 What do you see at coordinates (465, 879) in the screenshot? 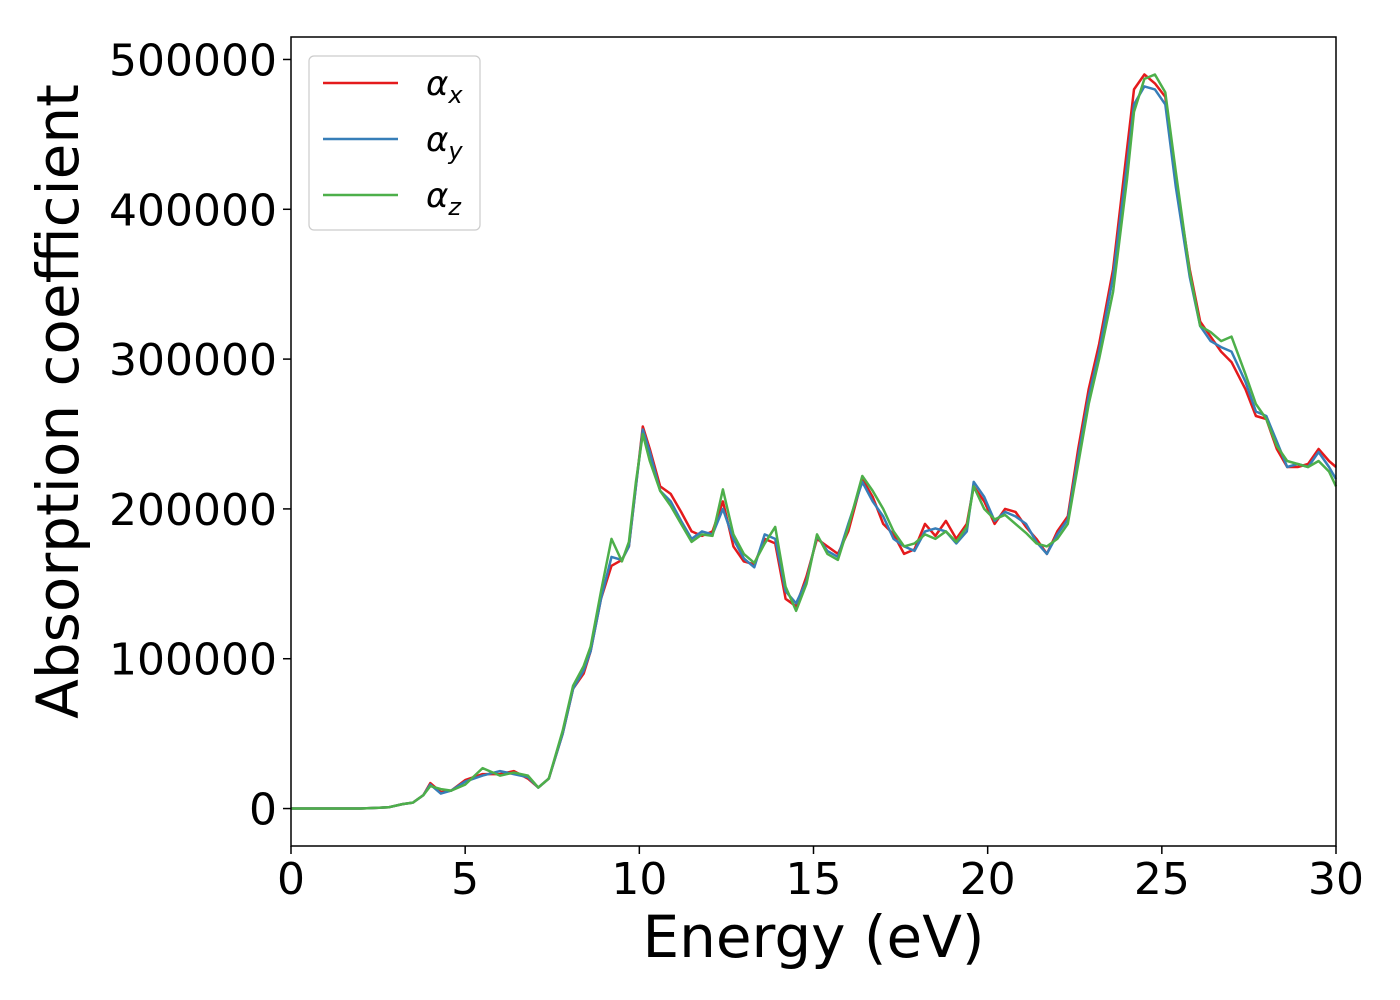
I see `x-tick-label: 5` at bounding box center [465, 879].